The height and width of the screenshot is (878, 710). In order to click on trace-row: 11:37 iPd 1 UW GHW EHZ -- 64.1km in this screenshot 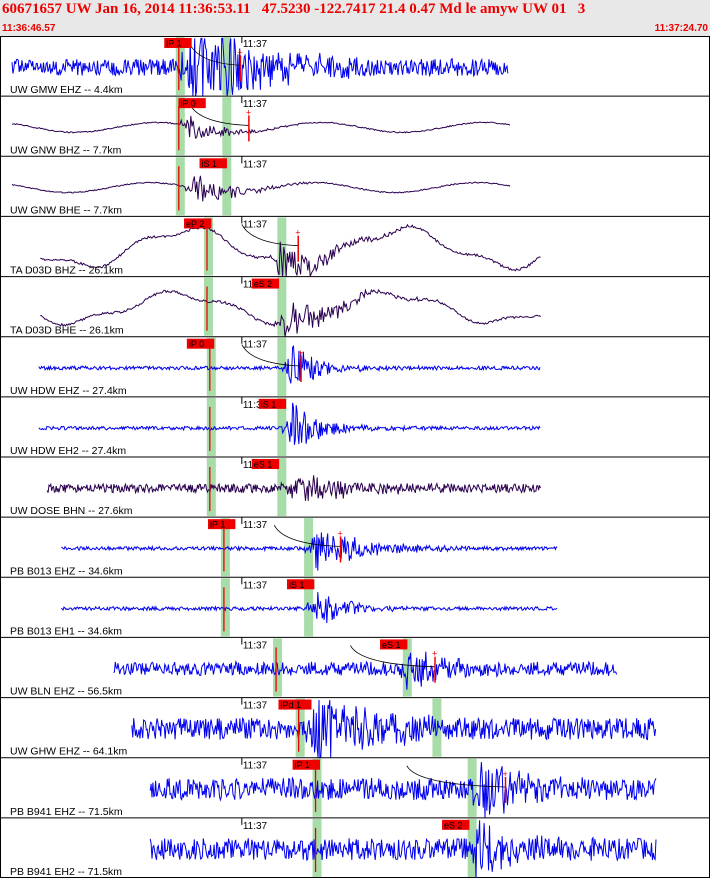, I will do `click(355, 728)`.